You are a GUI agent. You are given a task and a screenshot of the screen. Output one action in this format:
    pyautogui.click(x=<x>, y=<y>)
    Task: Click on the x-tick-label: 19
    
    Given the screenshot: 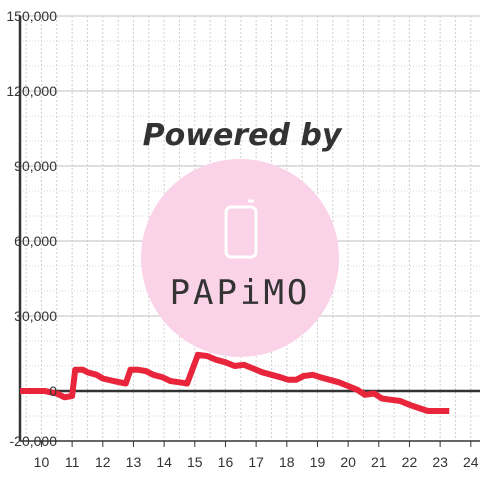 What is the action you would take?
    pyautogui.click(x=318, y=462)
    